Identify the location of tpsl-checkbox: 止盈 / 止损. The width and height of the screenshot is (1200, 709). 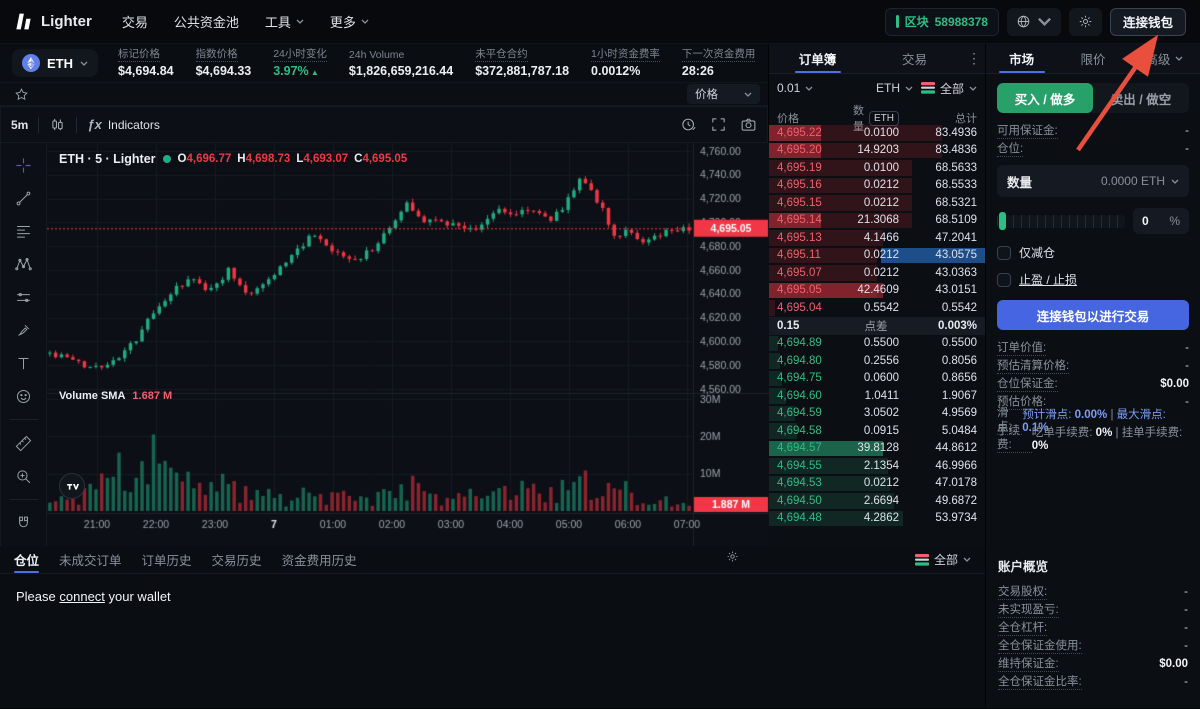
(1093, 279).